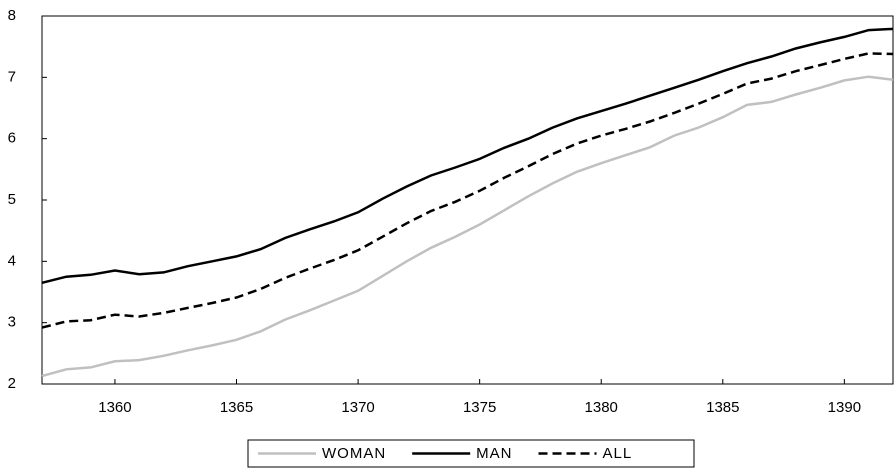 This screenshot has height=473, width=894. I want to click on x-tick-label: 1360, so click(114, 407).